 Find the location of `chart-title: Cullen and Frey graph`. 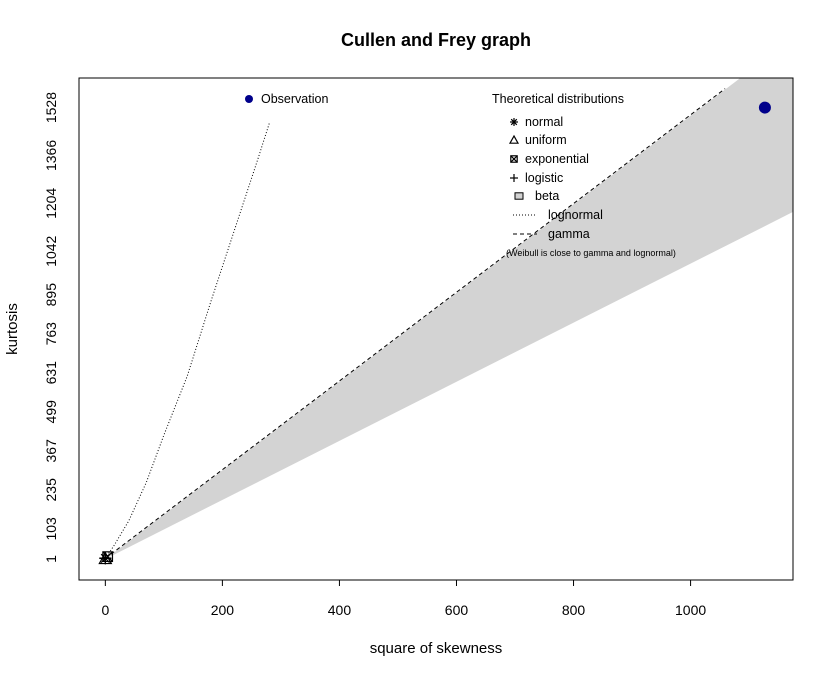

chart-title: Cullen and Frey graph is located at coordinates (436, 40).